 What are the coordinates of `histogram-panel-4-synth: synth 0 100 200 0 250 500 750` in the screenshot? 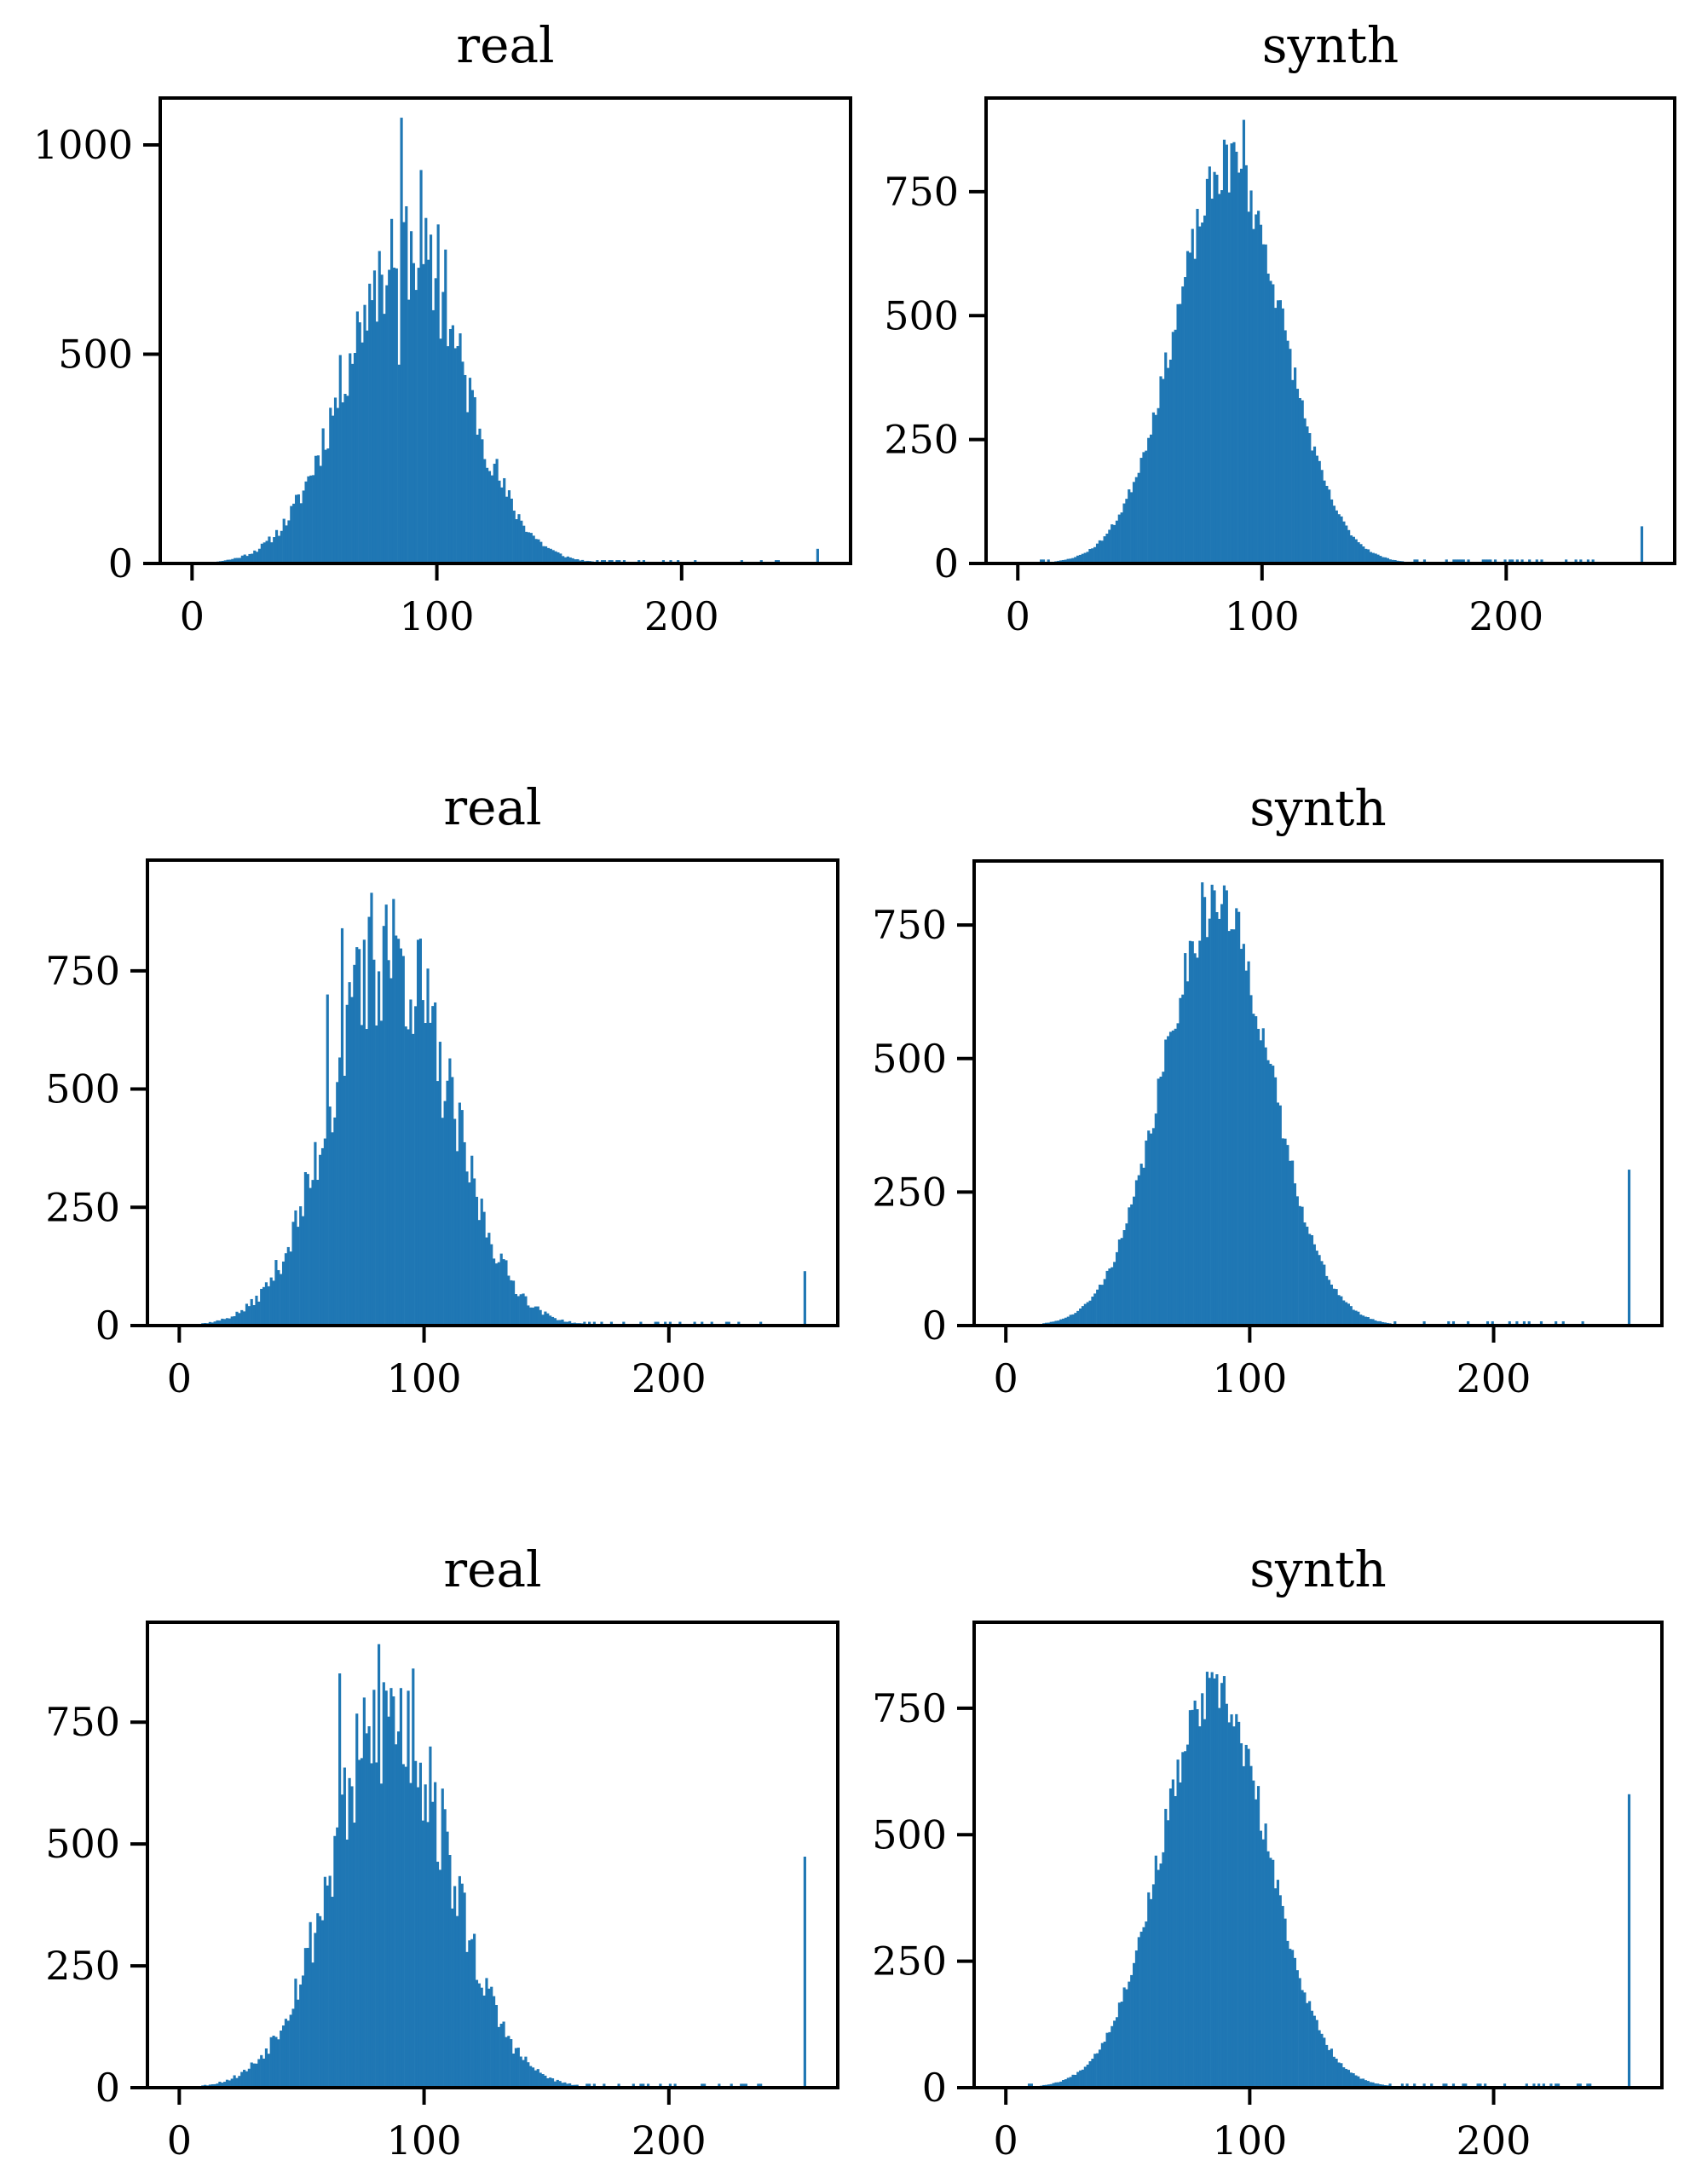 It's located at (1268, 1090).